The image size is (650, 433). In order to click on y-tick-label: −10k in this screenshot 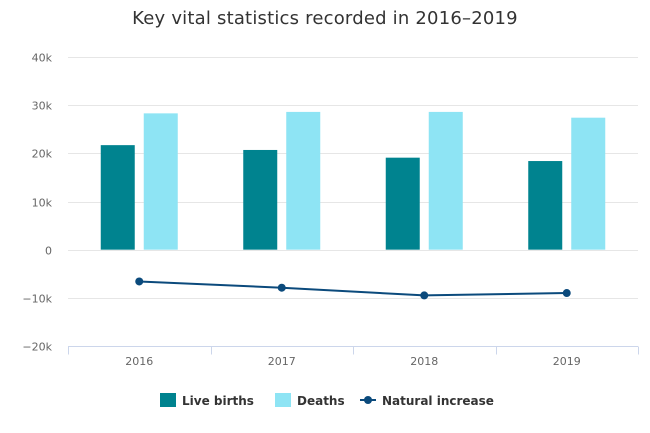, I will do `click(37, 299)`.